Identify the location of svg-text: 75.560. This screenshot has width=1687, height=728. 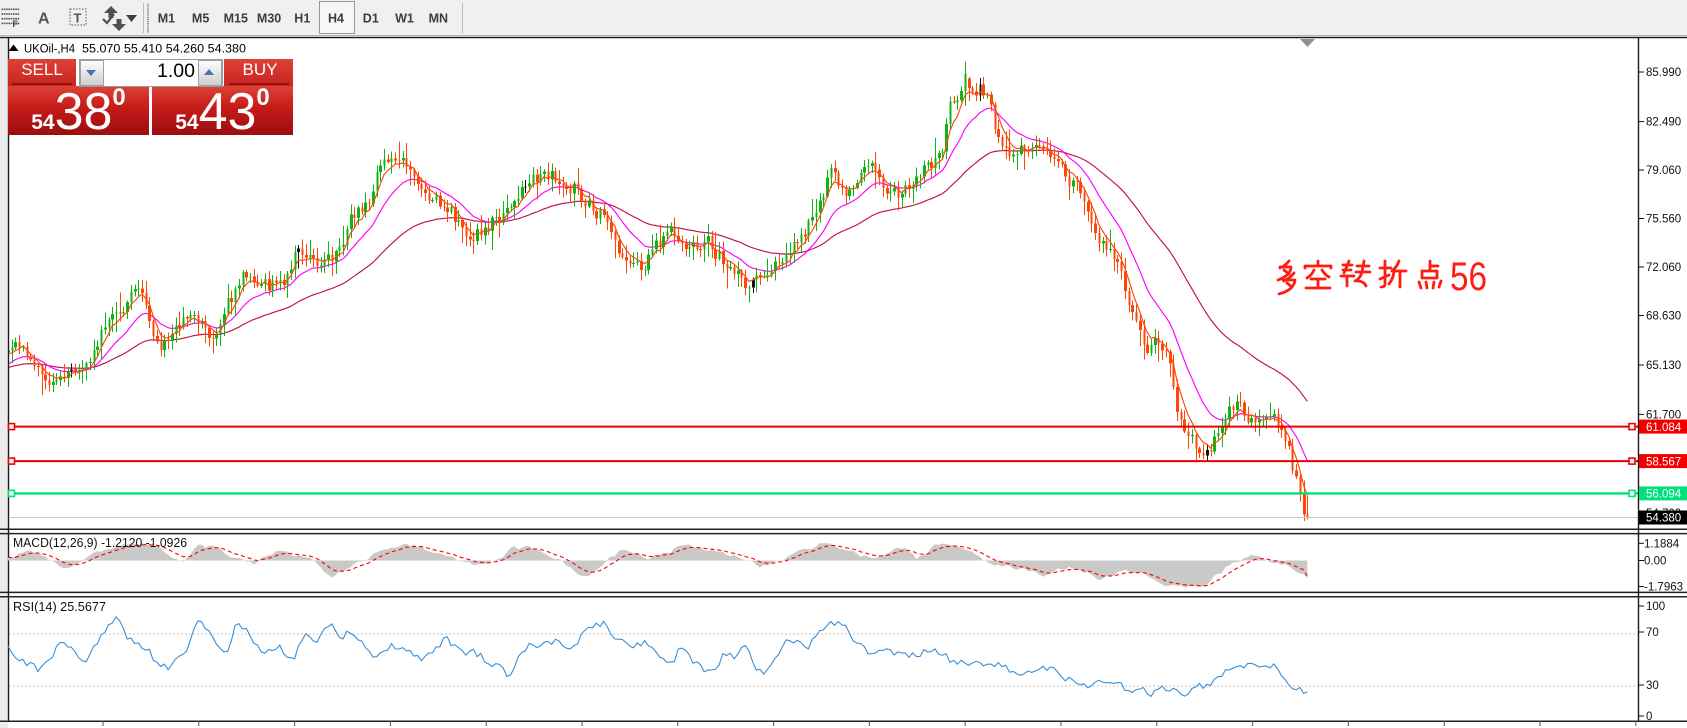
(1663, 220).